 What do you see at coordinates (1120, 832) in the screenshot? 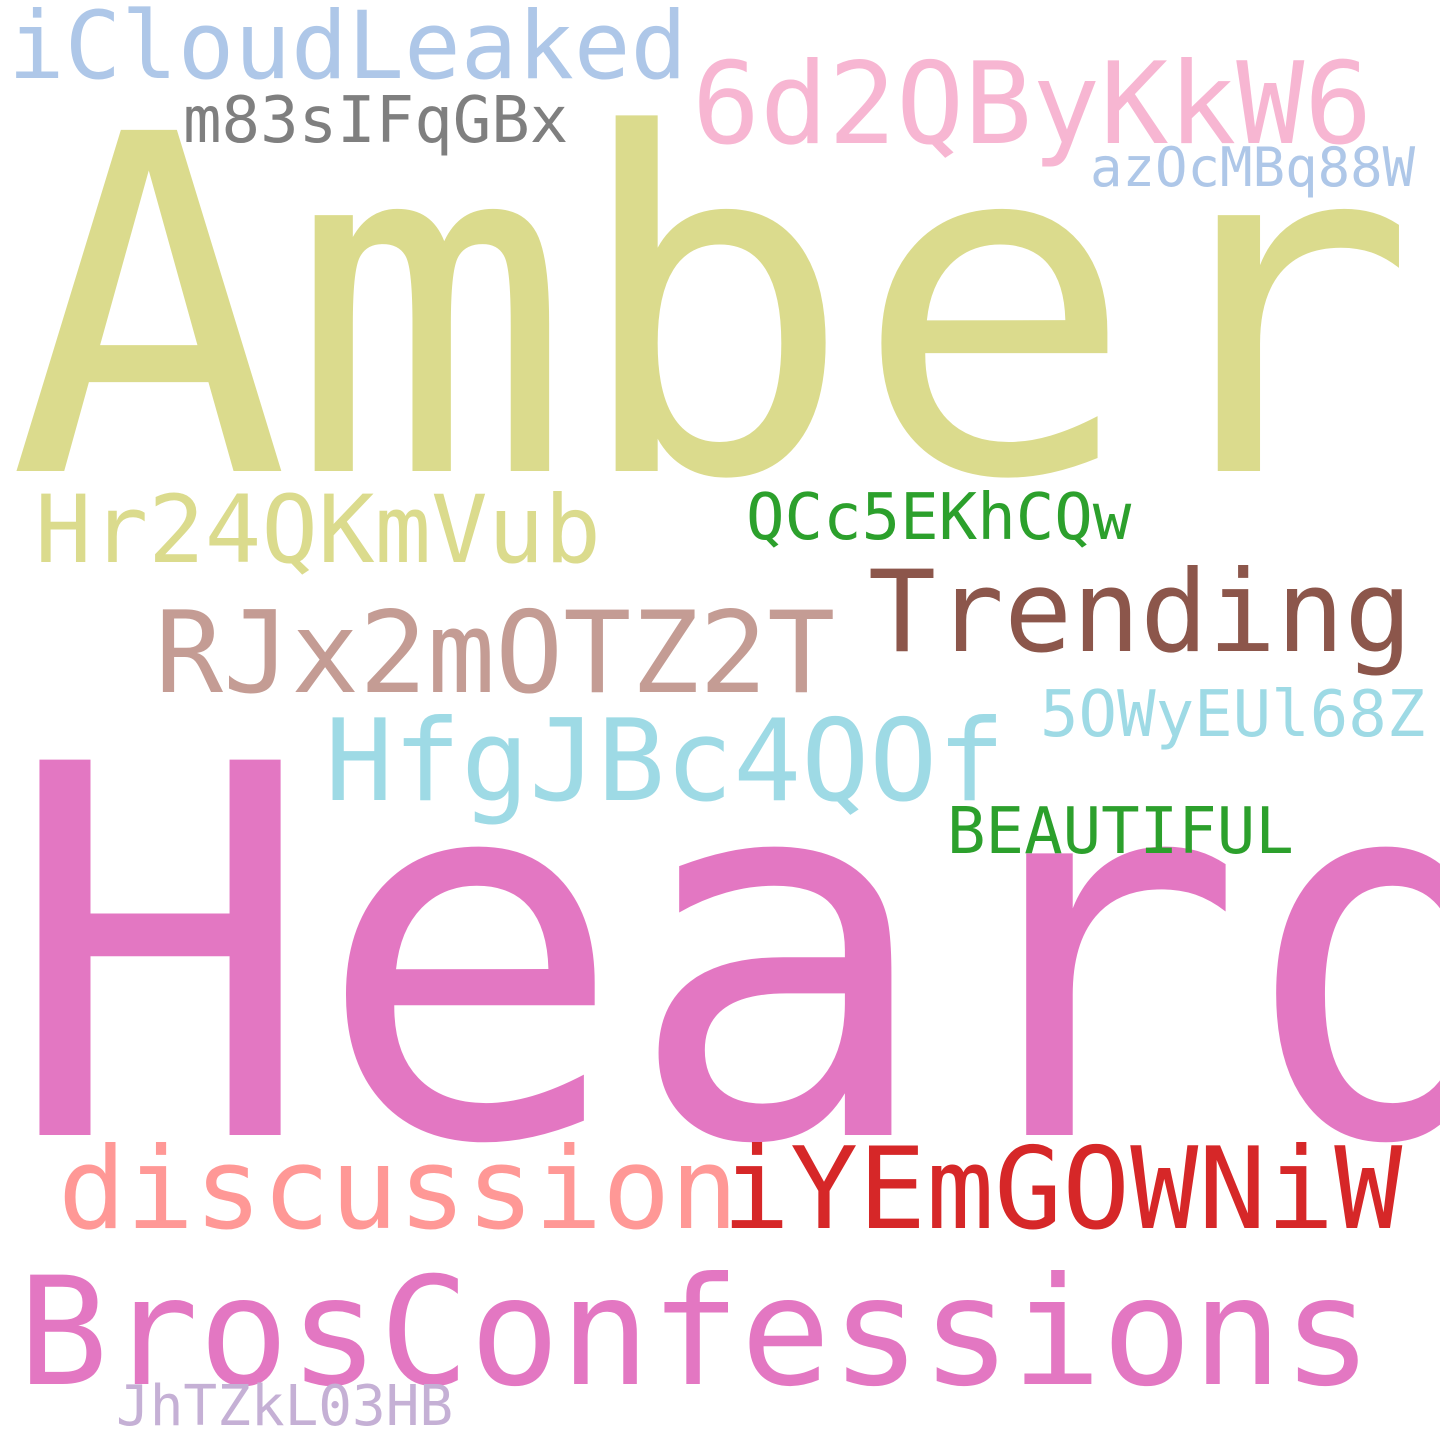
I see `word-beautiful: BEAUTIFUL` at bounding box center [1120, 832].